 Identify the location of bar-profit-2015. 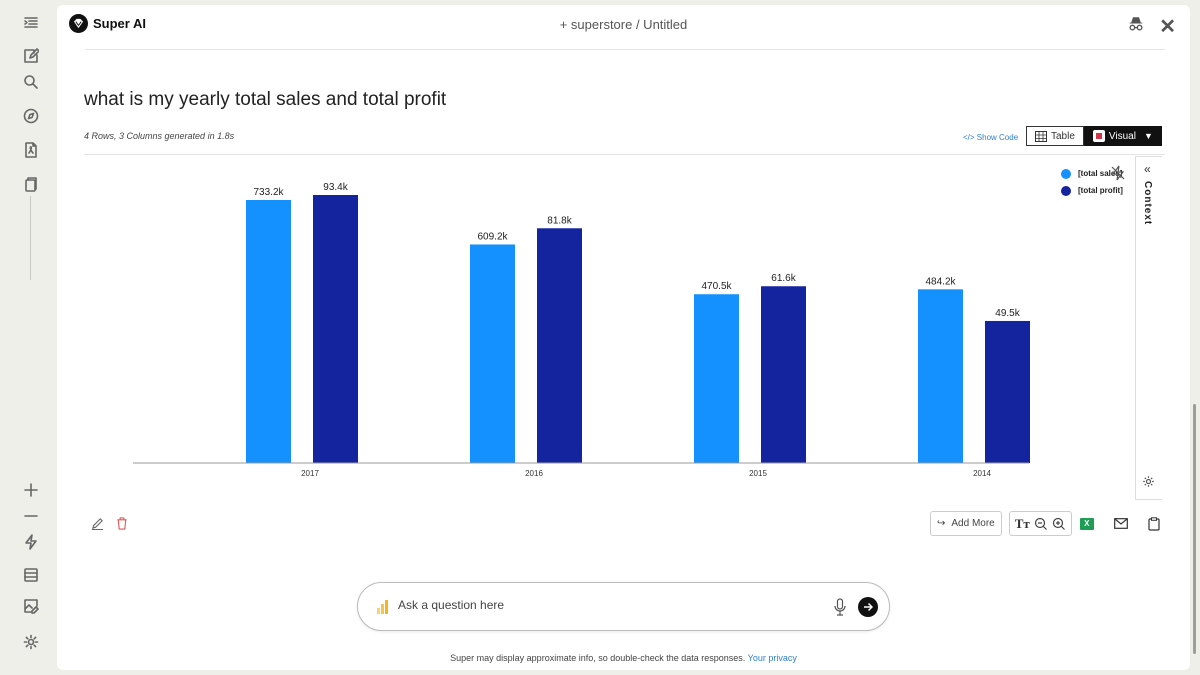
(783, 374).